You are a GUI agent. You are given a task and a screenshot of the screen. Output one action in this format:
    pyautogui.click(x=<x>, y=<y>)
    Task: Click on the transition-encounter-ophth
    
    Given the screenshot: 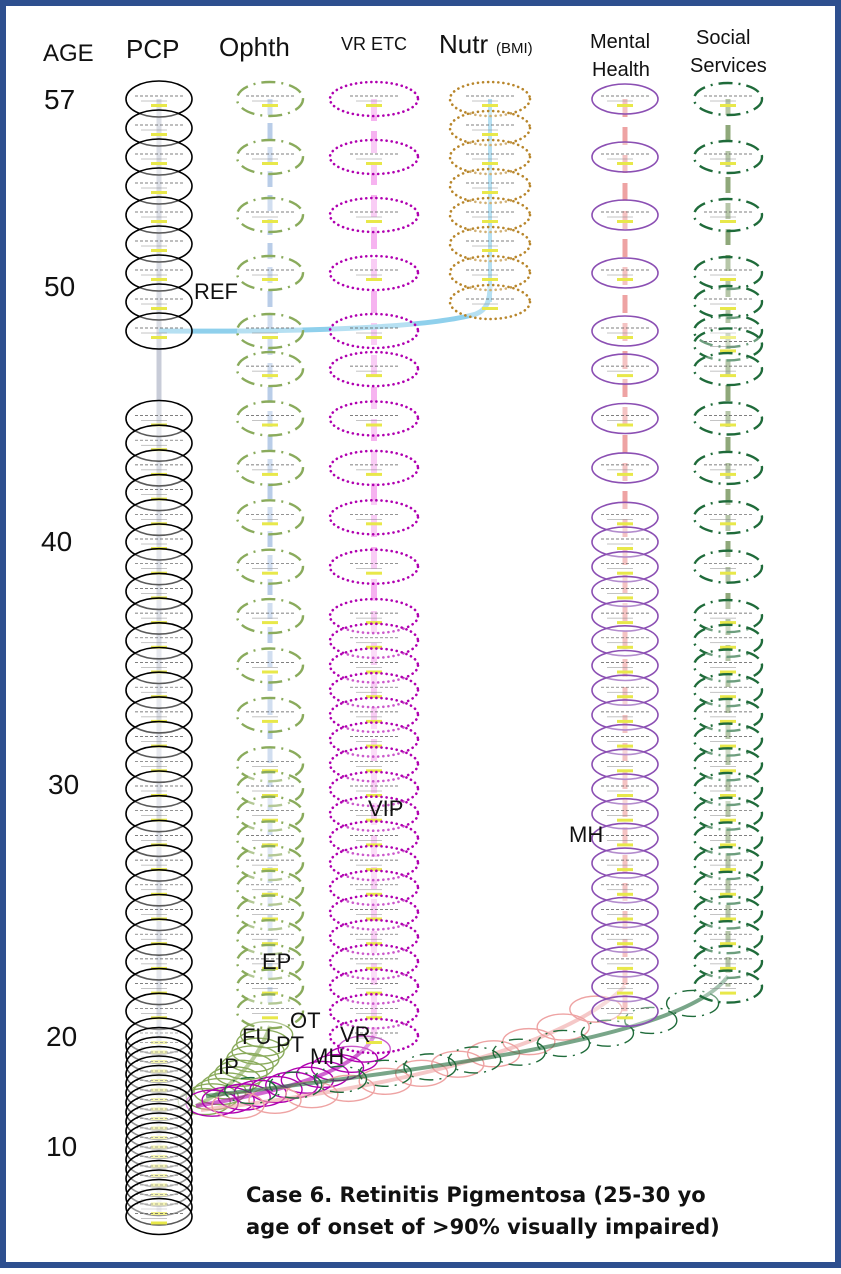 What is the action you would take?
    pyautogui.click(x=262, y=1043)
    